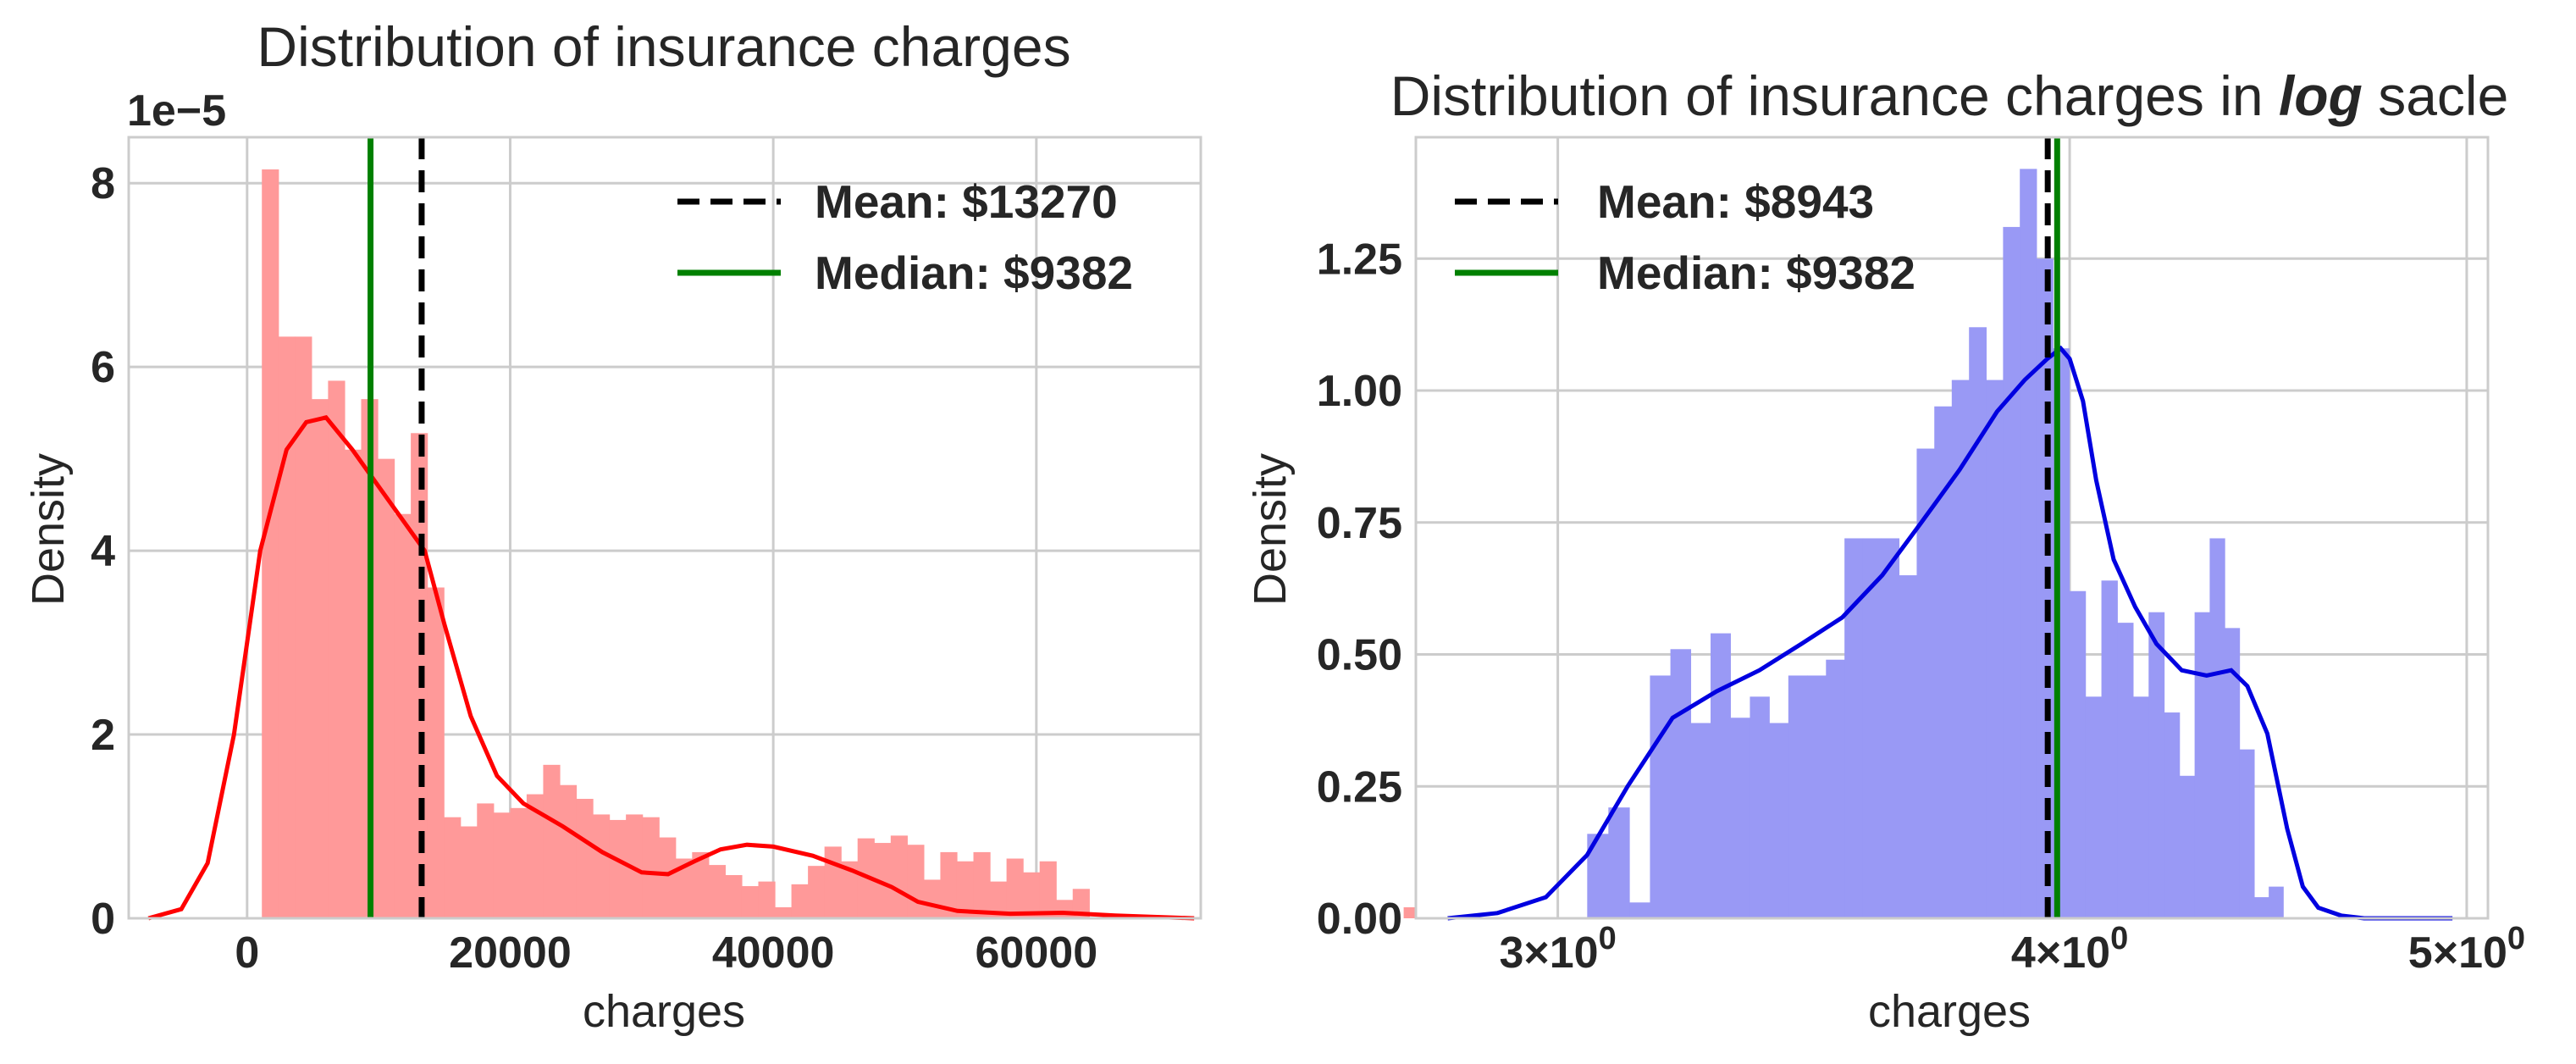  I want to click on x-tick-label: 5×100, so click(2466, 950).